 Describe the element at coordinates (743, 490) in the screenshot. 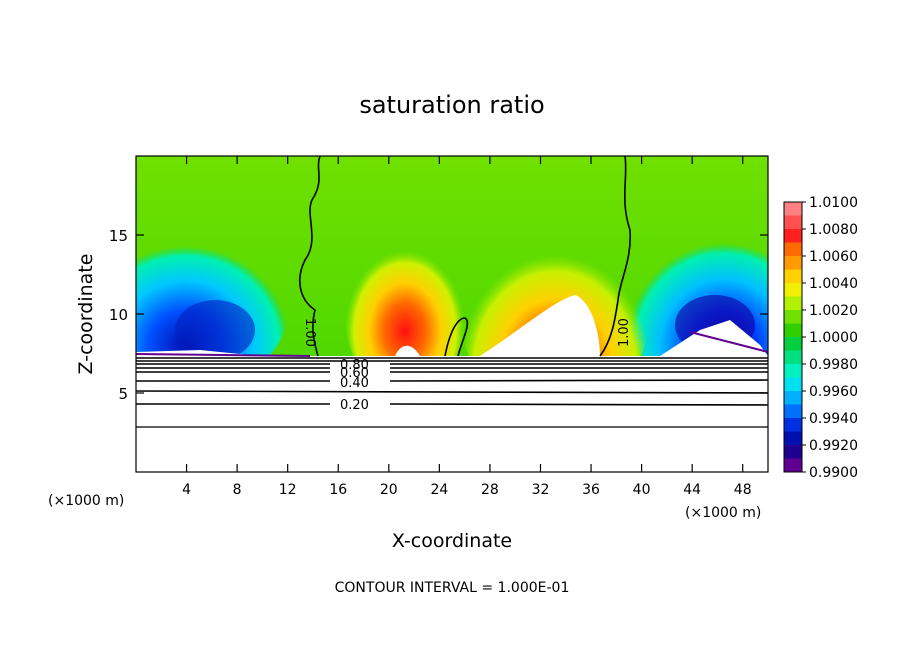

I see `x-tick-label: 48` at that location.